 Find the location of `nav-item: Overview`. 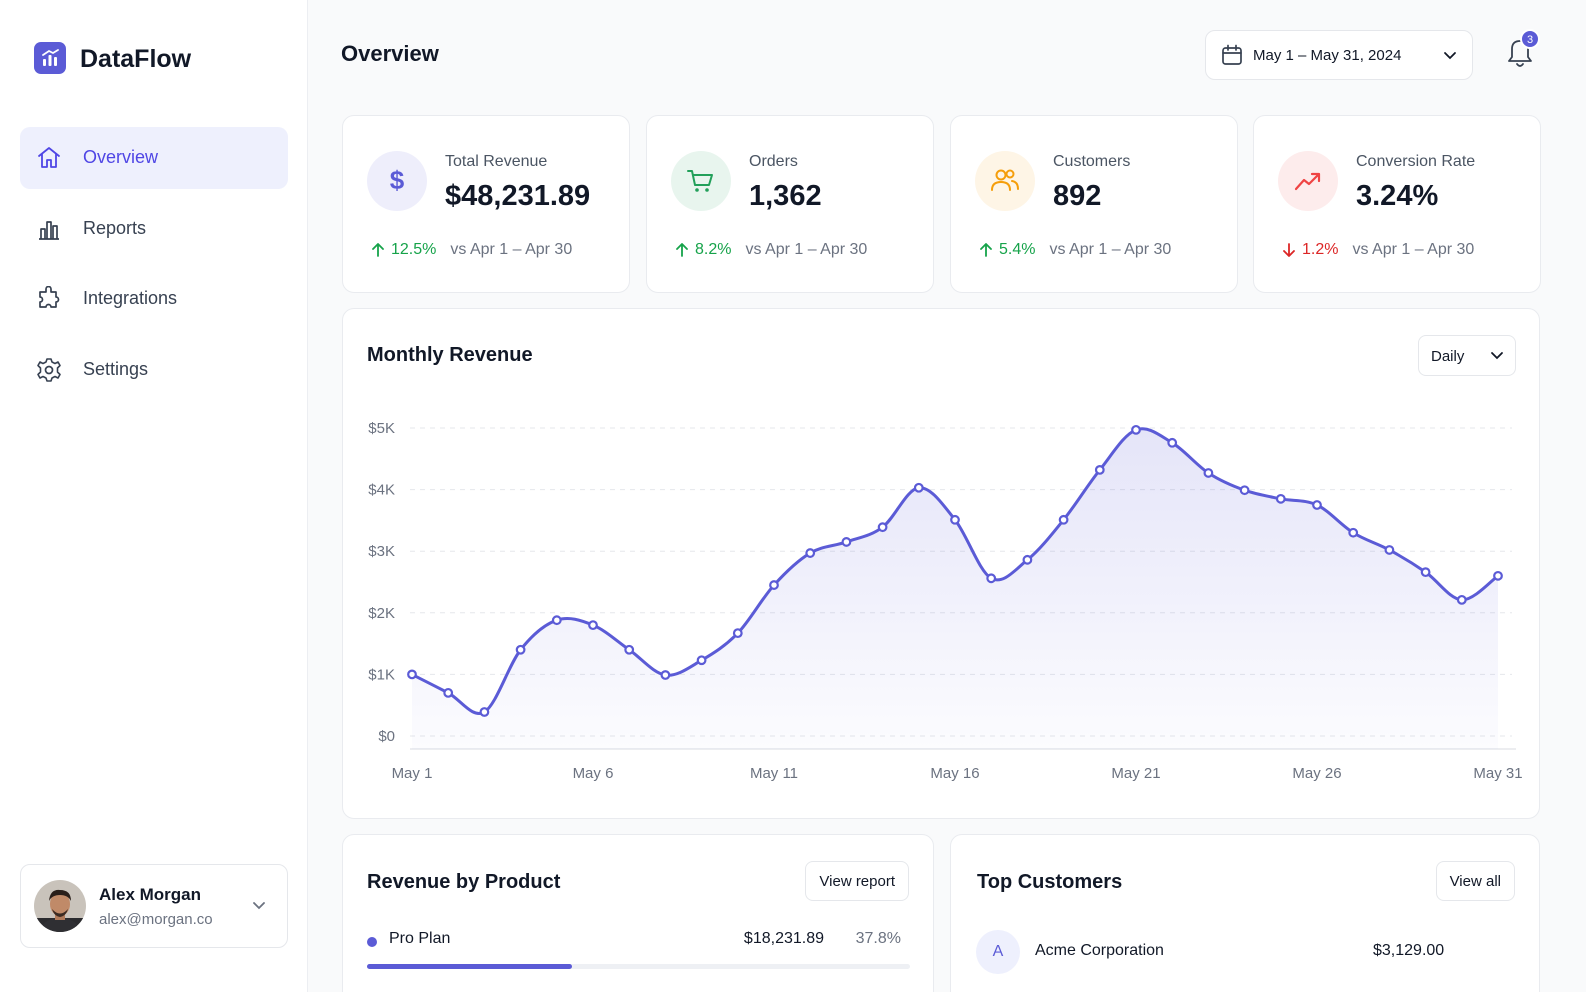

nav-item: Overview is located at coordinates (154, 158).